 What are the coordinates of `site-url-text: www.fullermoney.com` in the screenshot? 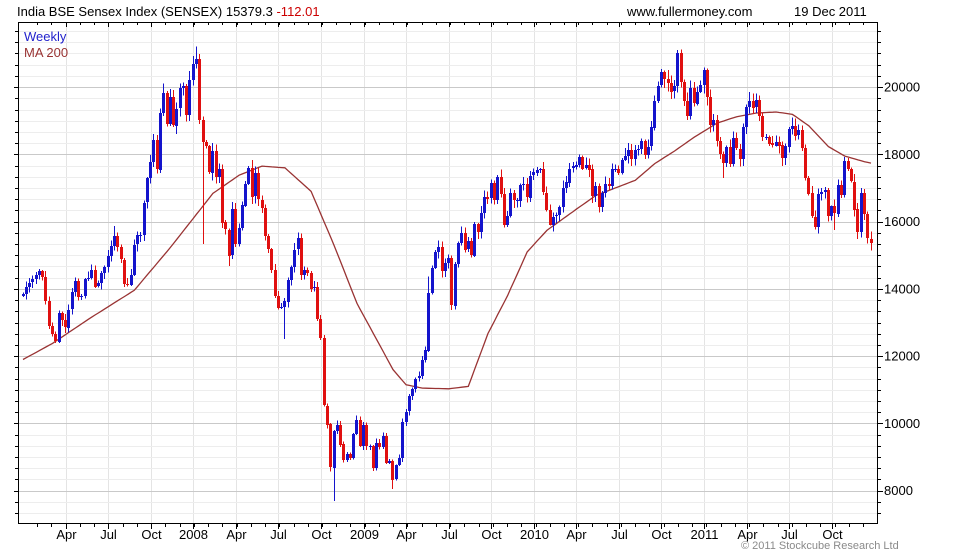 It's located at (690, 11).